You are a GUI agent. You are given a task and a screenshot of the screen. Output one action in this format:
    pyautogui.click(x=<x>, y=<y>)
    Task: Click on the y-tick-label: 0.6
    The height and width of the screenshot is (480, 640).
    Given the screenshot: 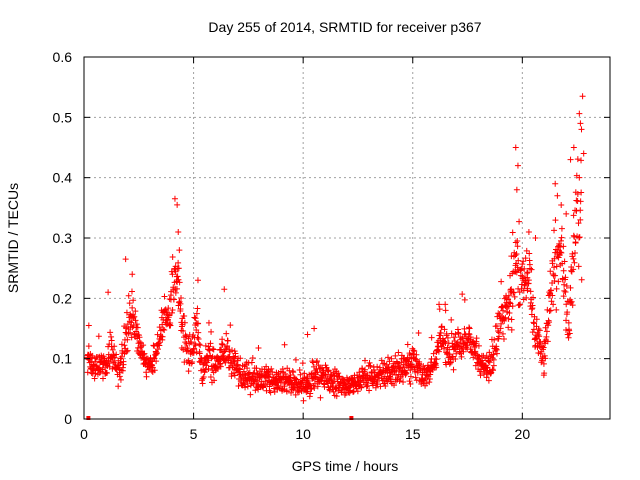 What is the action you would take?
    pyautogui.click(x=63, y=57)
    